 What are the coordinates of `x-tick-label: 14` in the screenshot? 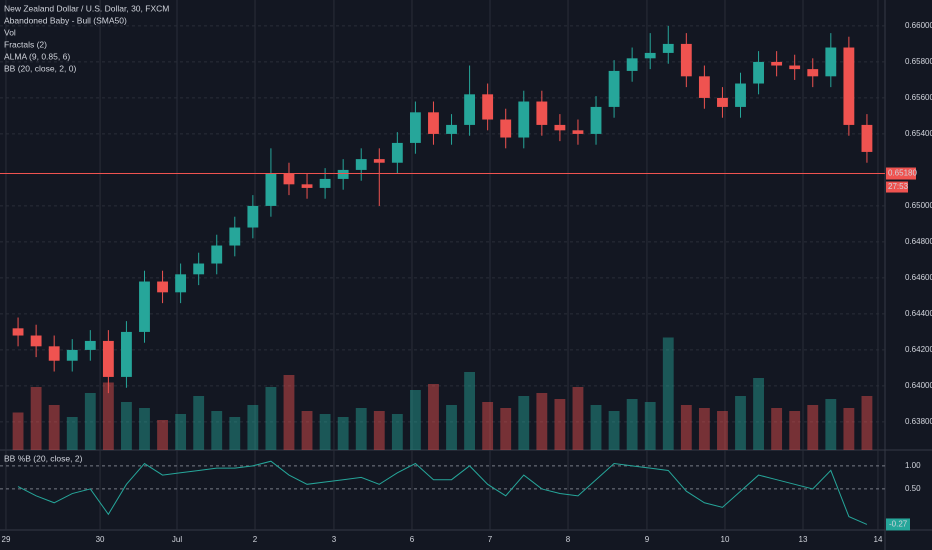 It's located at (878, 539).